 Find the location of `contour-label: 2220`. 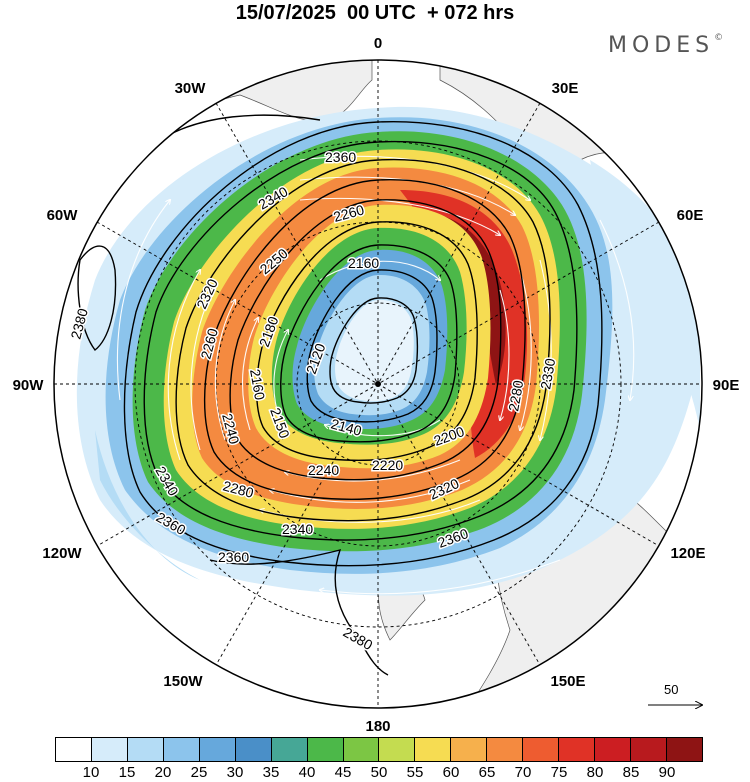

contour-label: 2220 is located at coordinates (387, 465).